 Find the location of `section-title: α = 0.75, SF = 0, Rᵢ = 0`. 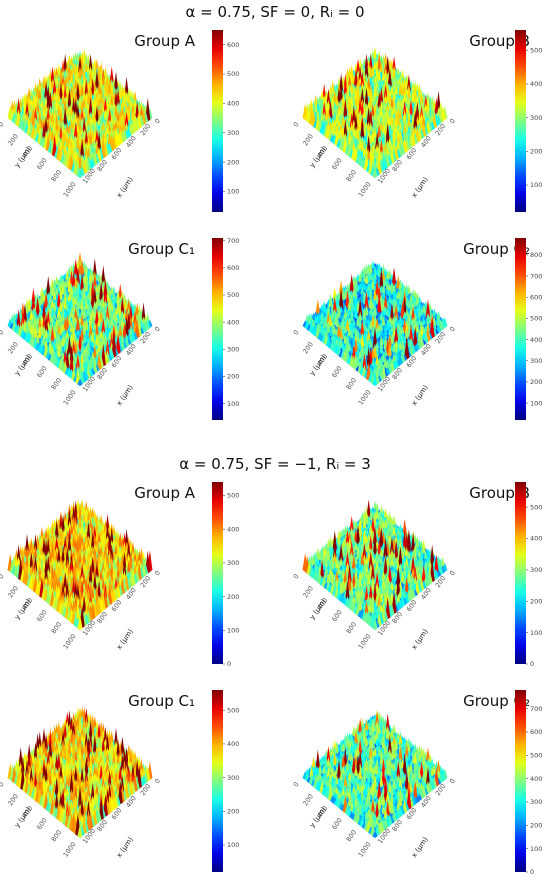

section-title: α = 0.75, SF = 0, Rᵢ = 0 is located at coordinates (275, 12).